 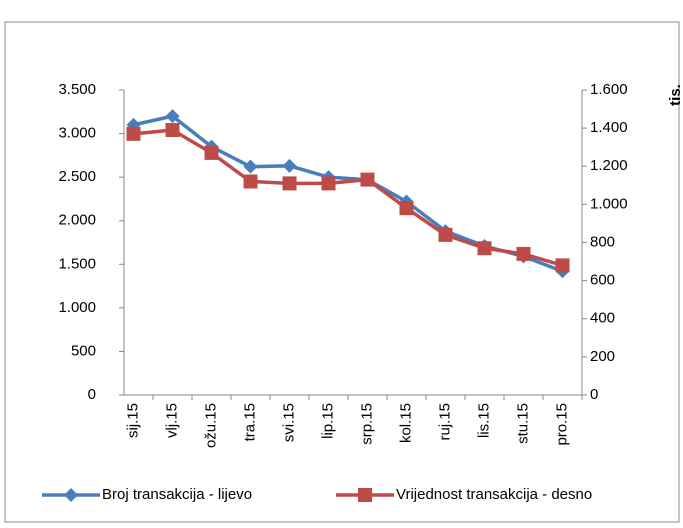 What do you see at coordinates (602, 356) in the screenshot?
I see `y2-tick-label: 200` at bounding box center [602, 356].